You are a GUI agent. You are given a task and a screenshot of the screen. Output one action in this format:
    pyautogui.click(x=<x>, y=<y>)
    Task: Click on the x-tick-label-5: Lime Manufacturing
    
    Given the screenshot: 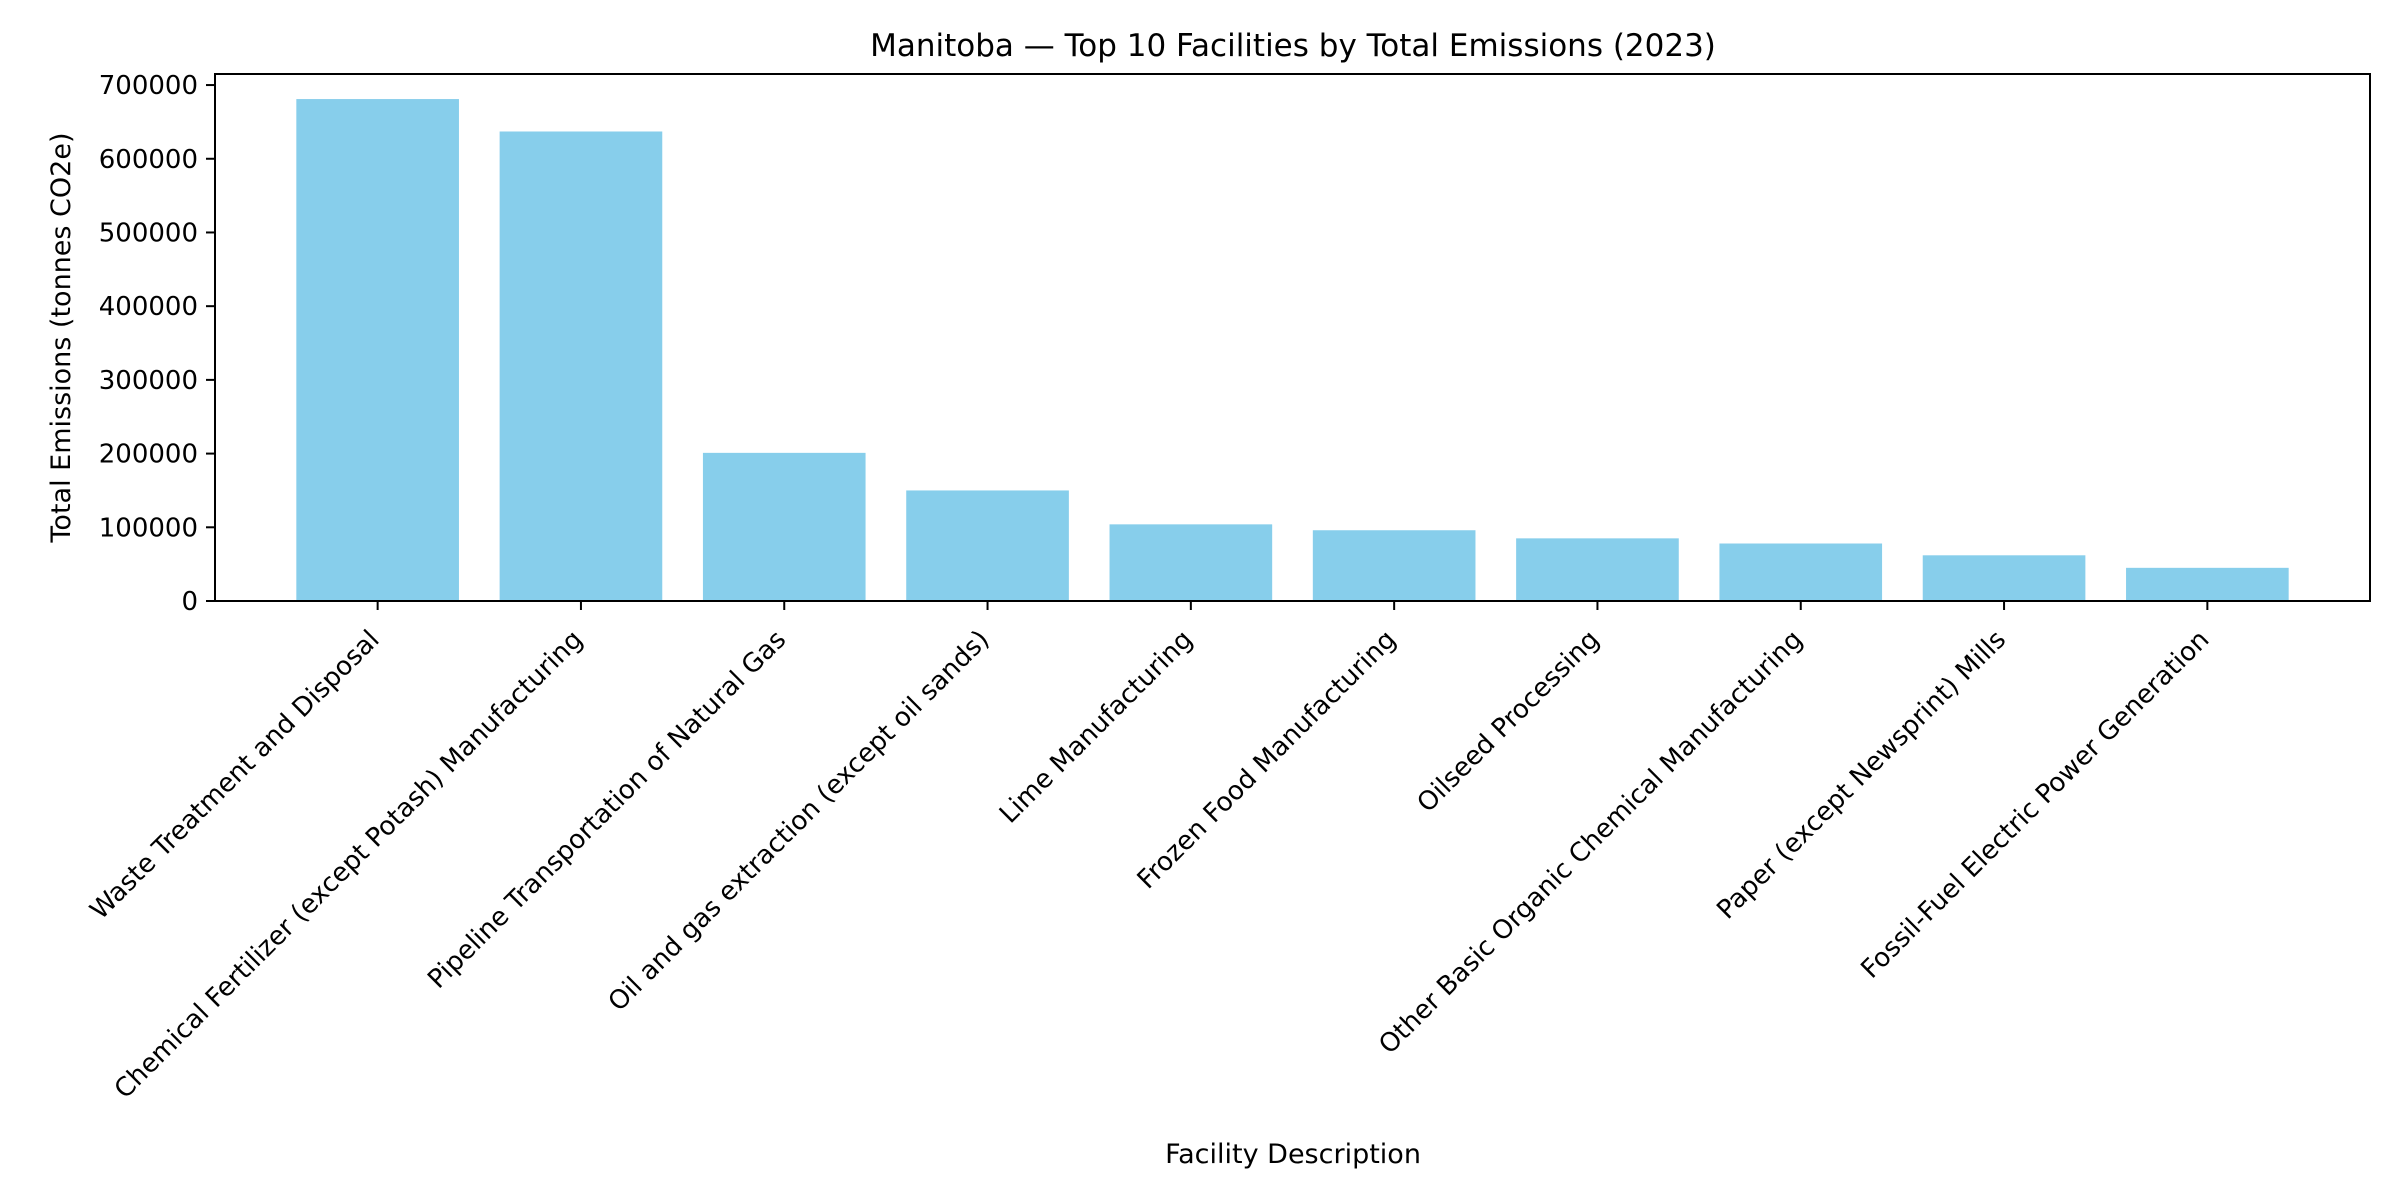 What is the action you would take?
    pyautogui.click(x=1096, y=727)
    